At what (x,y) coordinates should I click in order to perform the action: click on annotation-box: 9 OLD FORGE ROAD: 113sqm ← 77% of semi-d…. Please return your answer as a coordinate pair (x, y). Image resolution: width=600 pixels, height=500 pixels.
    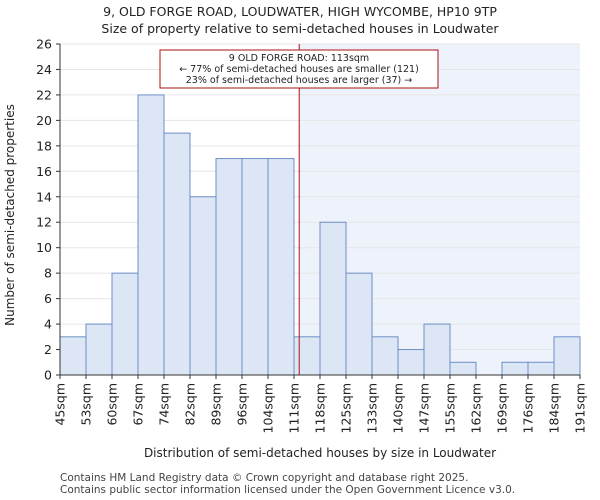
    Looking at the image, I should click on (299, 69).